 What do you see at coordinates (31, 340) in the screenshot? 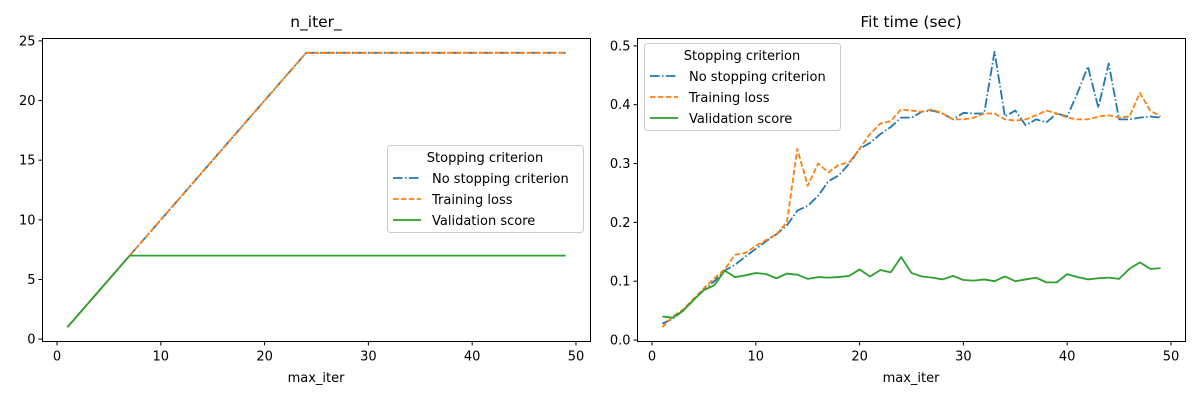
I see `y-tick-label: 0` at bounding box center [31, 340].